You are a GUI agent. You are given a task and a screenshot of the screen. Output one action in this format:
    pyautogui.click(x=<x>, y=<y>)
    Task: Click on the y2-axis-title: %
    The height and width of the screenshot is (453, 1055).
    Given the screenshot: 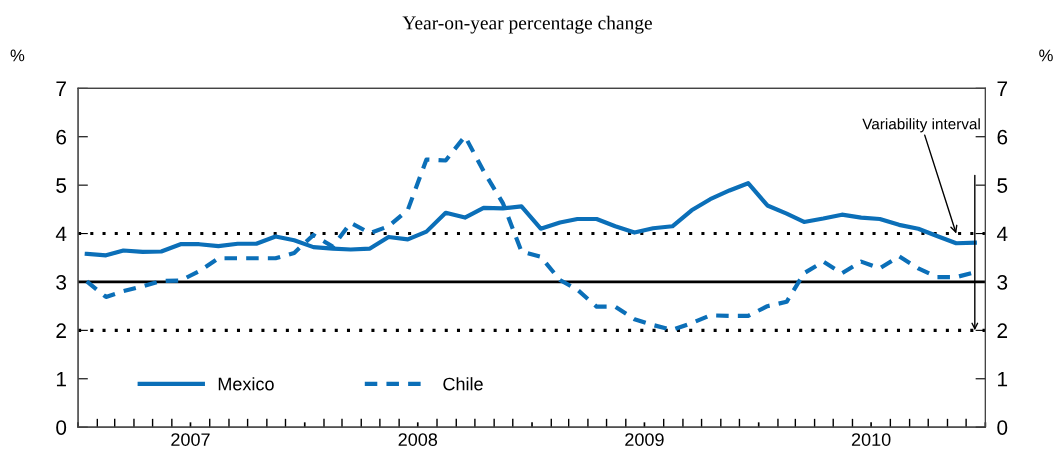 What is the action you would take?
    pyautogui.click(x=1046, y=55)
    